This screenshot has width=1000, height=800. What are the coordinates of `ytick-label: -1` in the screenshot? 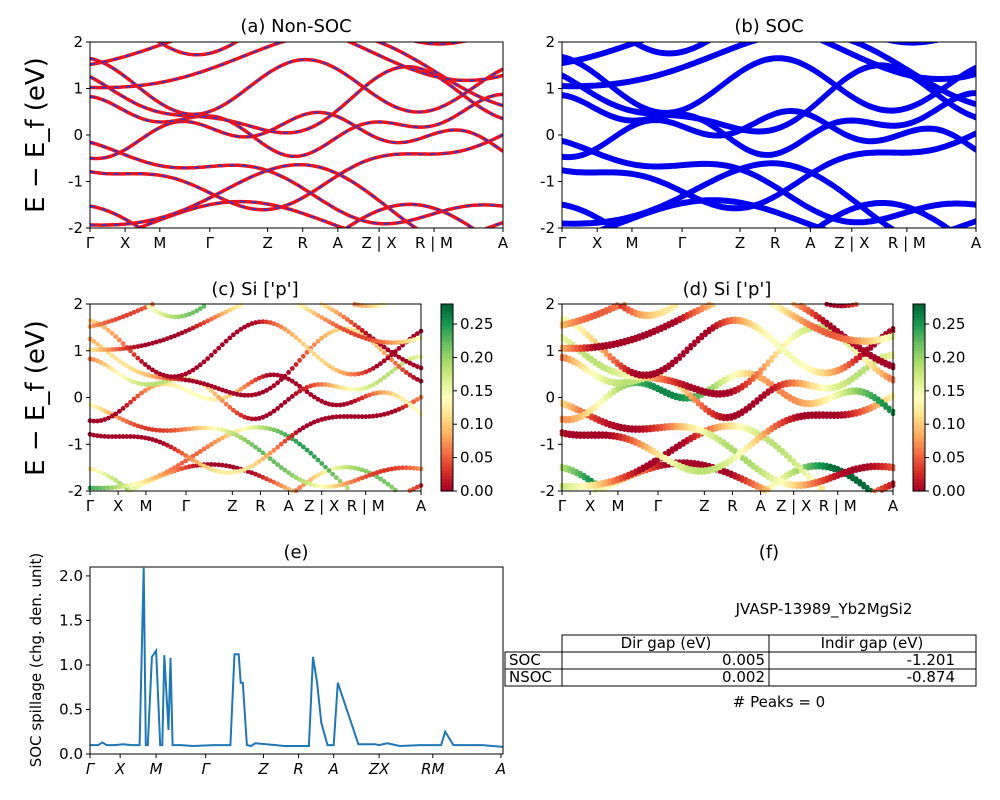 It's located at (547, 444).